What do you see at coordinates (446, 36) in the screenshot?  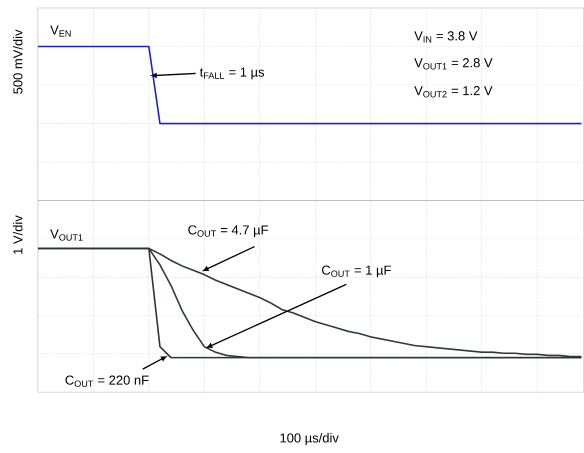 I see `text: V$_{IN}$ = 3.8 V` at bounding box center [446, 36].